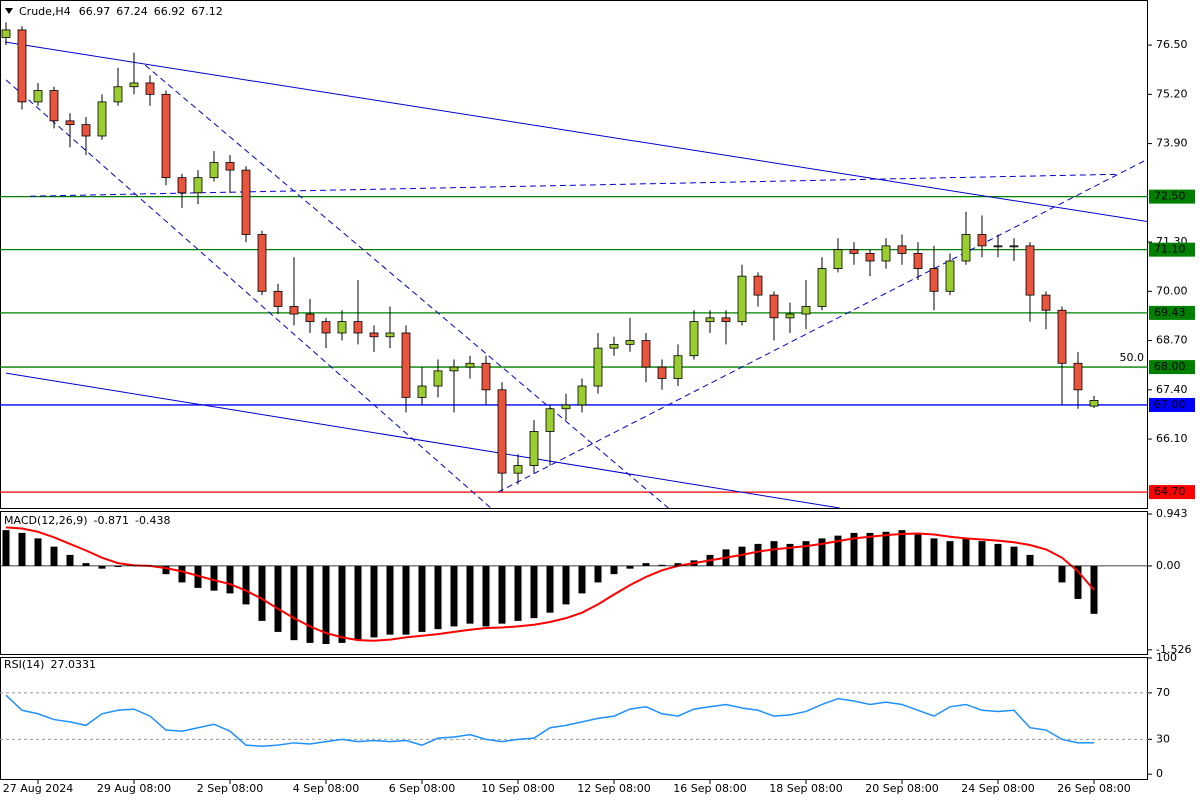 This screenshot has width=1200, height=800. I want to click on price-header: Crude,H4 66.97 67.24 66.92 67.12, so click(121, 11).